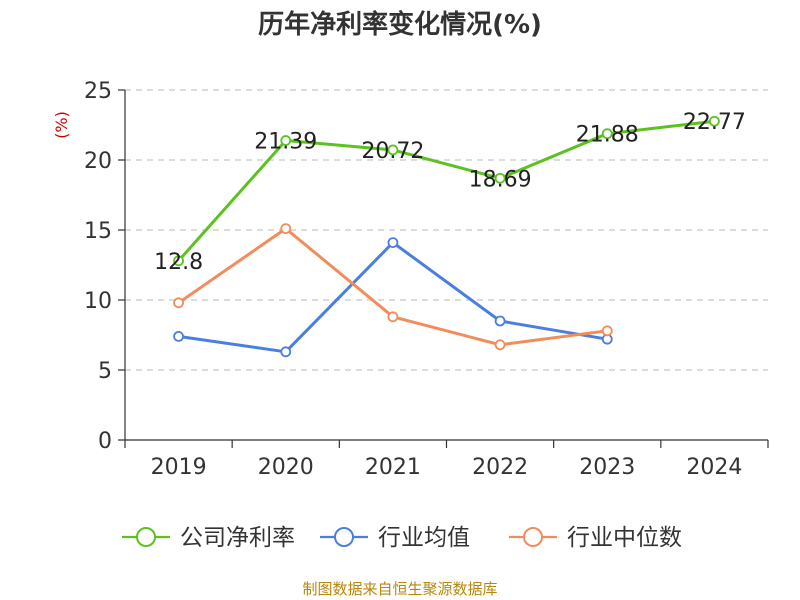 The image size is (800, 600). I want to click on data-label: 12.8, so click(178, 262).